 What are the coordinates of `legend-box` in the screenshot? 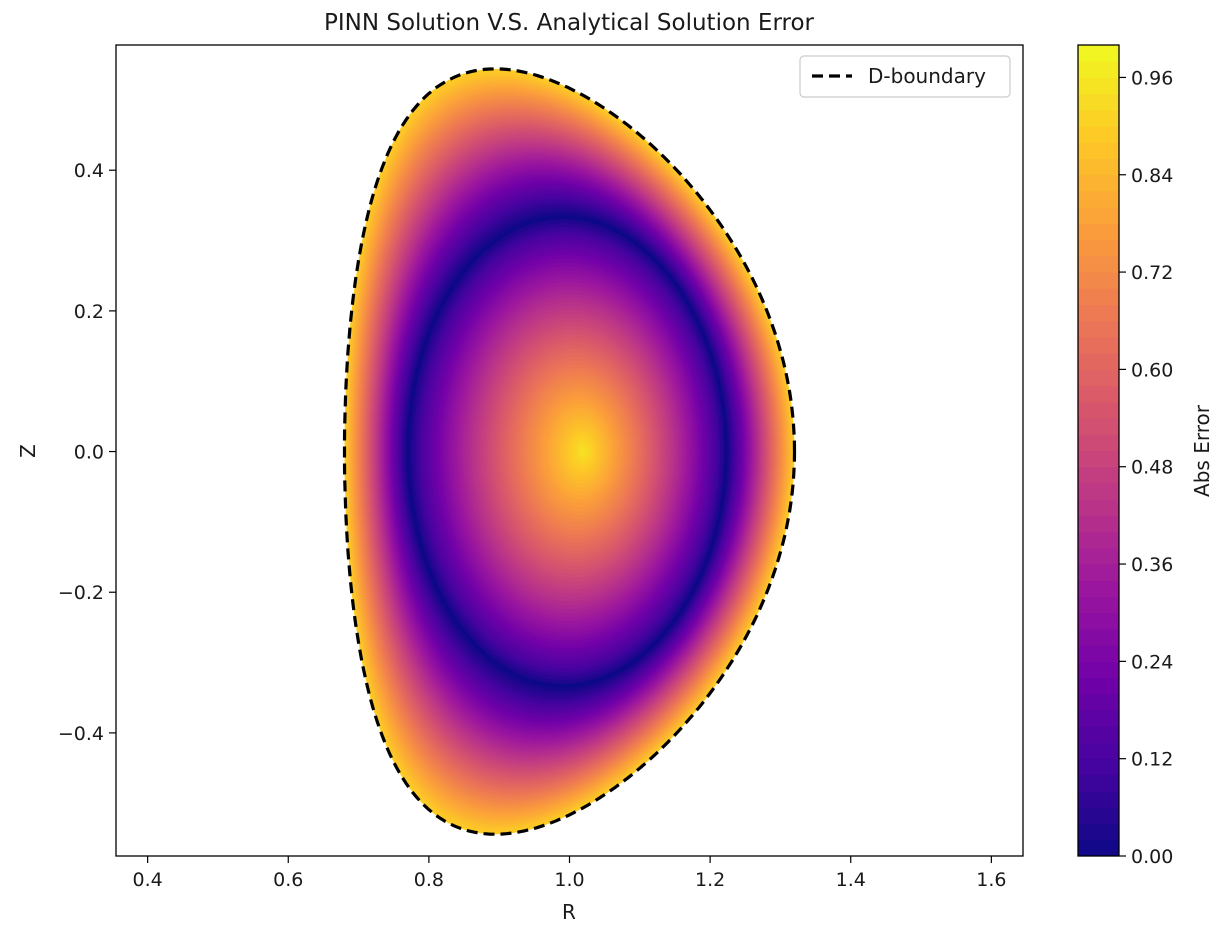 It's located at (905, 76).